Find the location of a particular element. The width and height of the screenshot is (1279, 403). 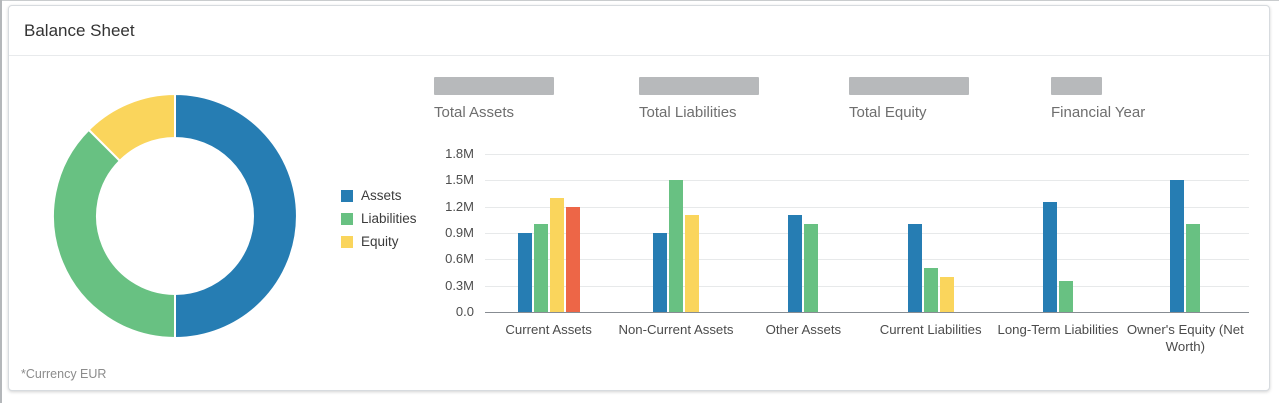

kpi-total-equity: Total Equity is located at coordinates (909, 99).